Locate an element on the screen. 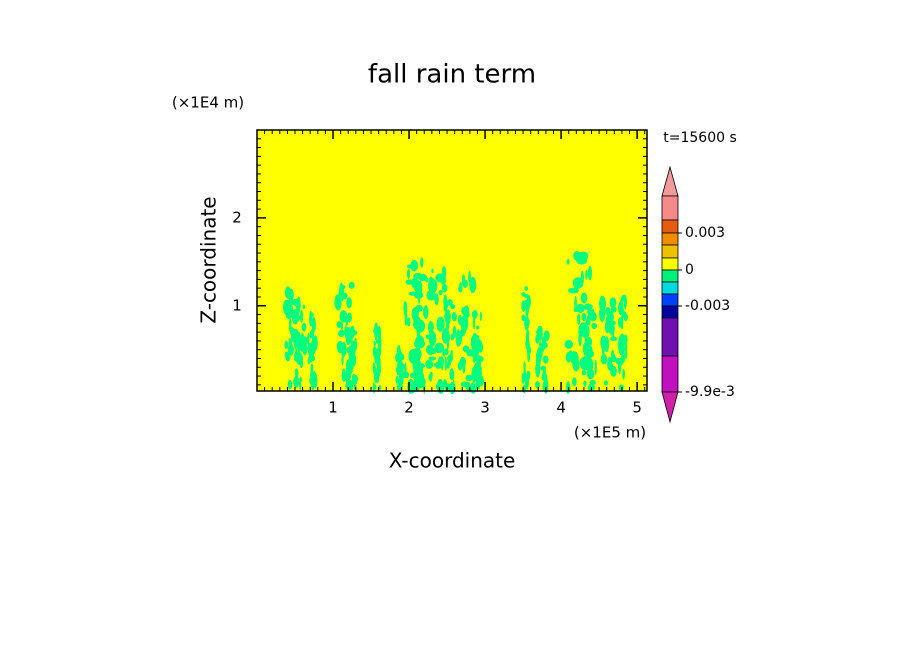  chart-title: fall rain term is located at coordinates (452, 75).